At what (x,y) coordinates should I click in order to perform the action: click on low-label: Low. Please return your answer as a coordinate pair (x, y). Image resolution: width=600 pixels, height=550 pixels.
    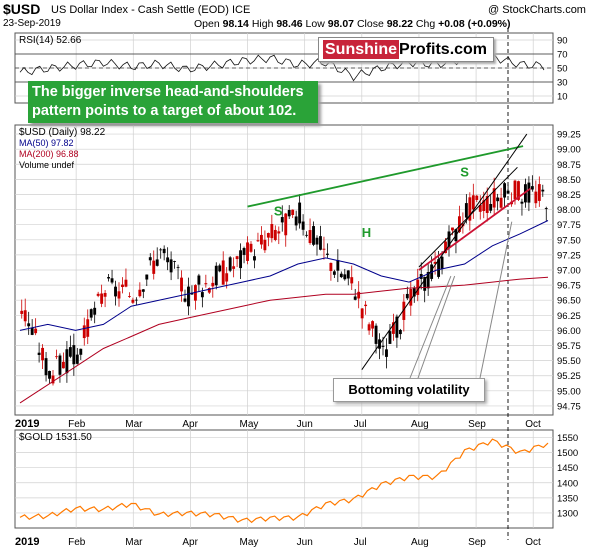
    Looking at the image, I should click on (315, 24).